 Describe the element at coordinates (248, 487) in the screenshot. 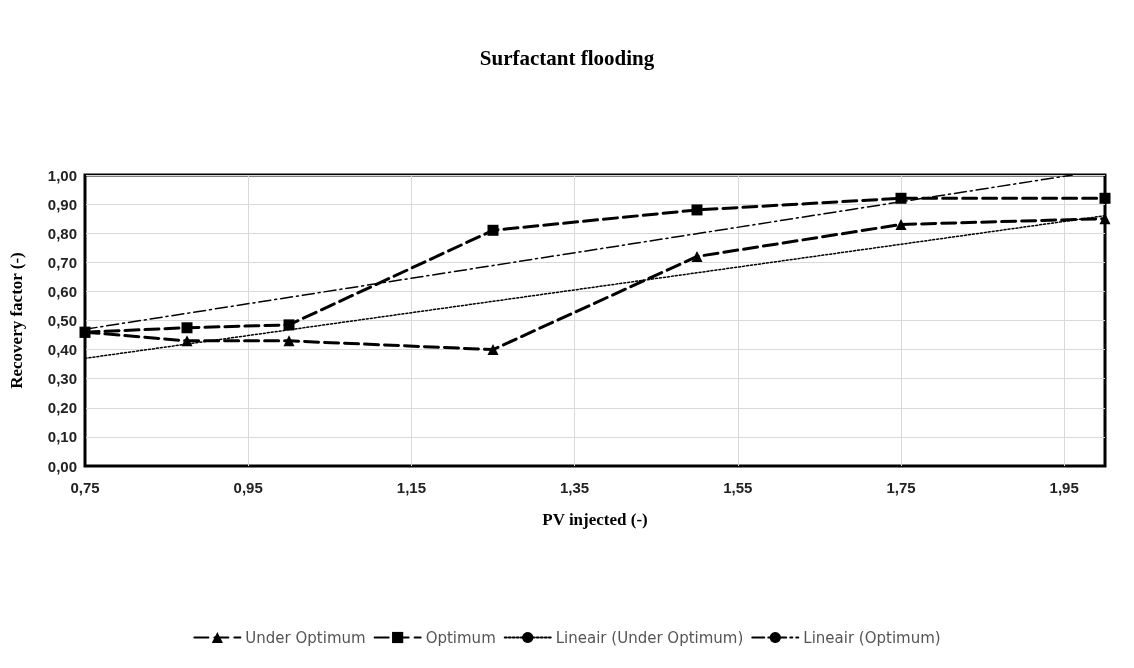

I see `x-tick-label: 0,95` at that location.